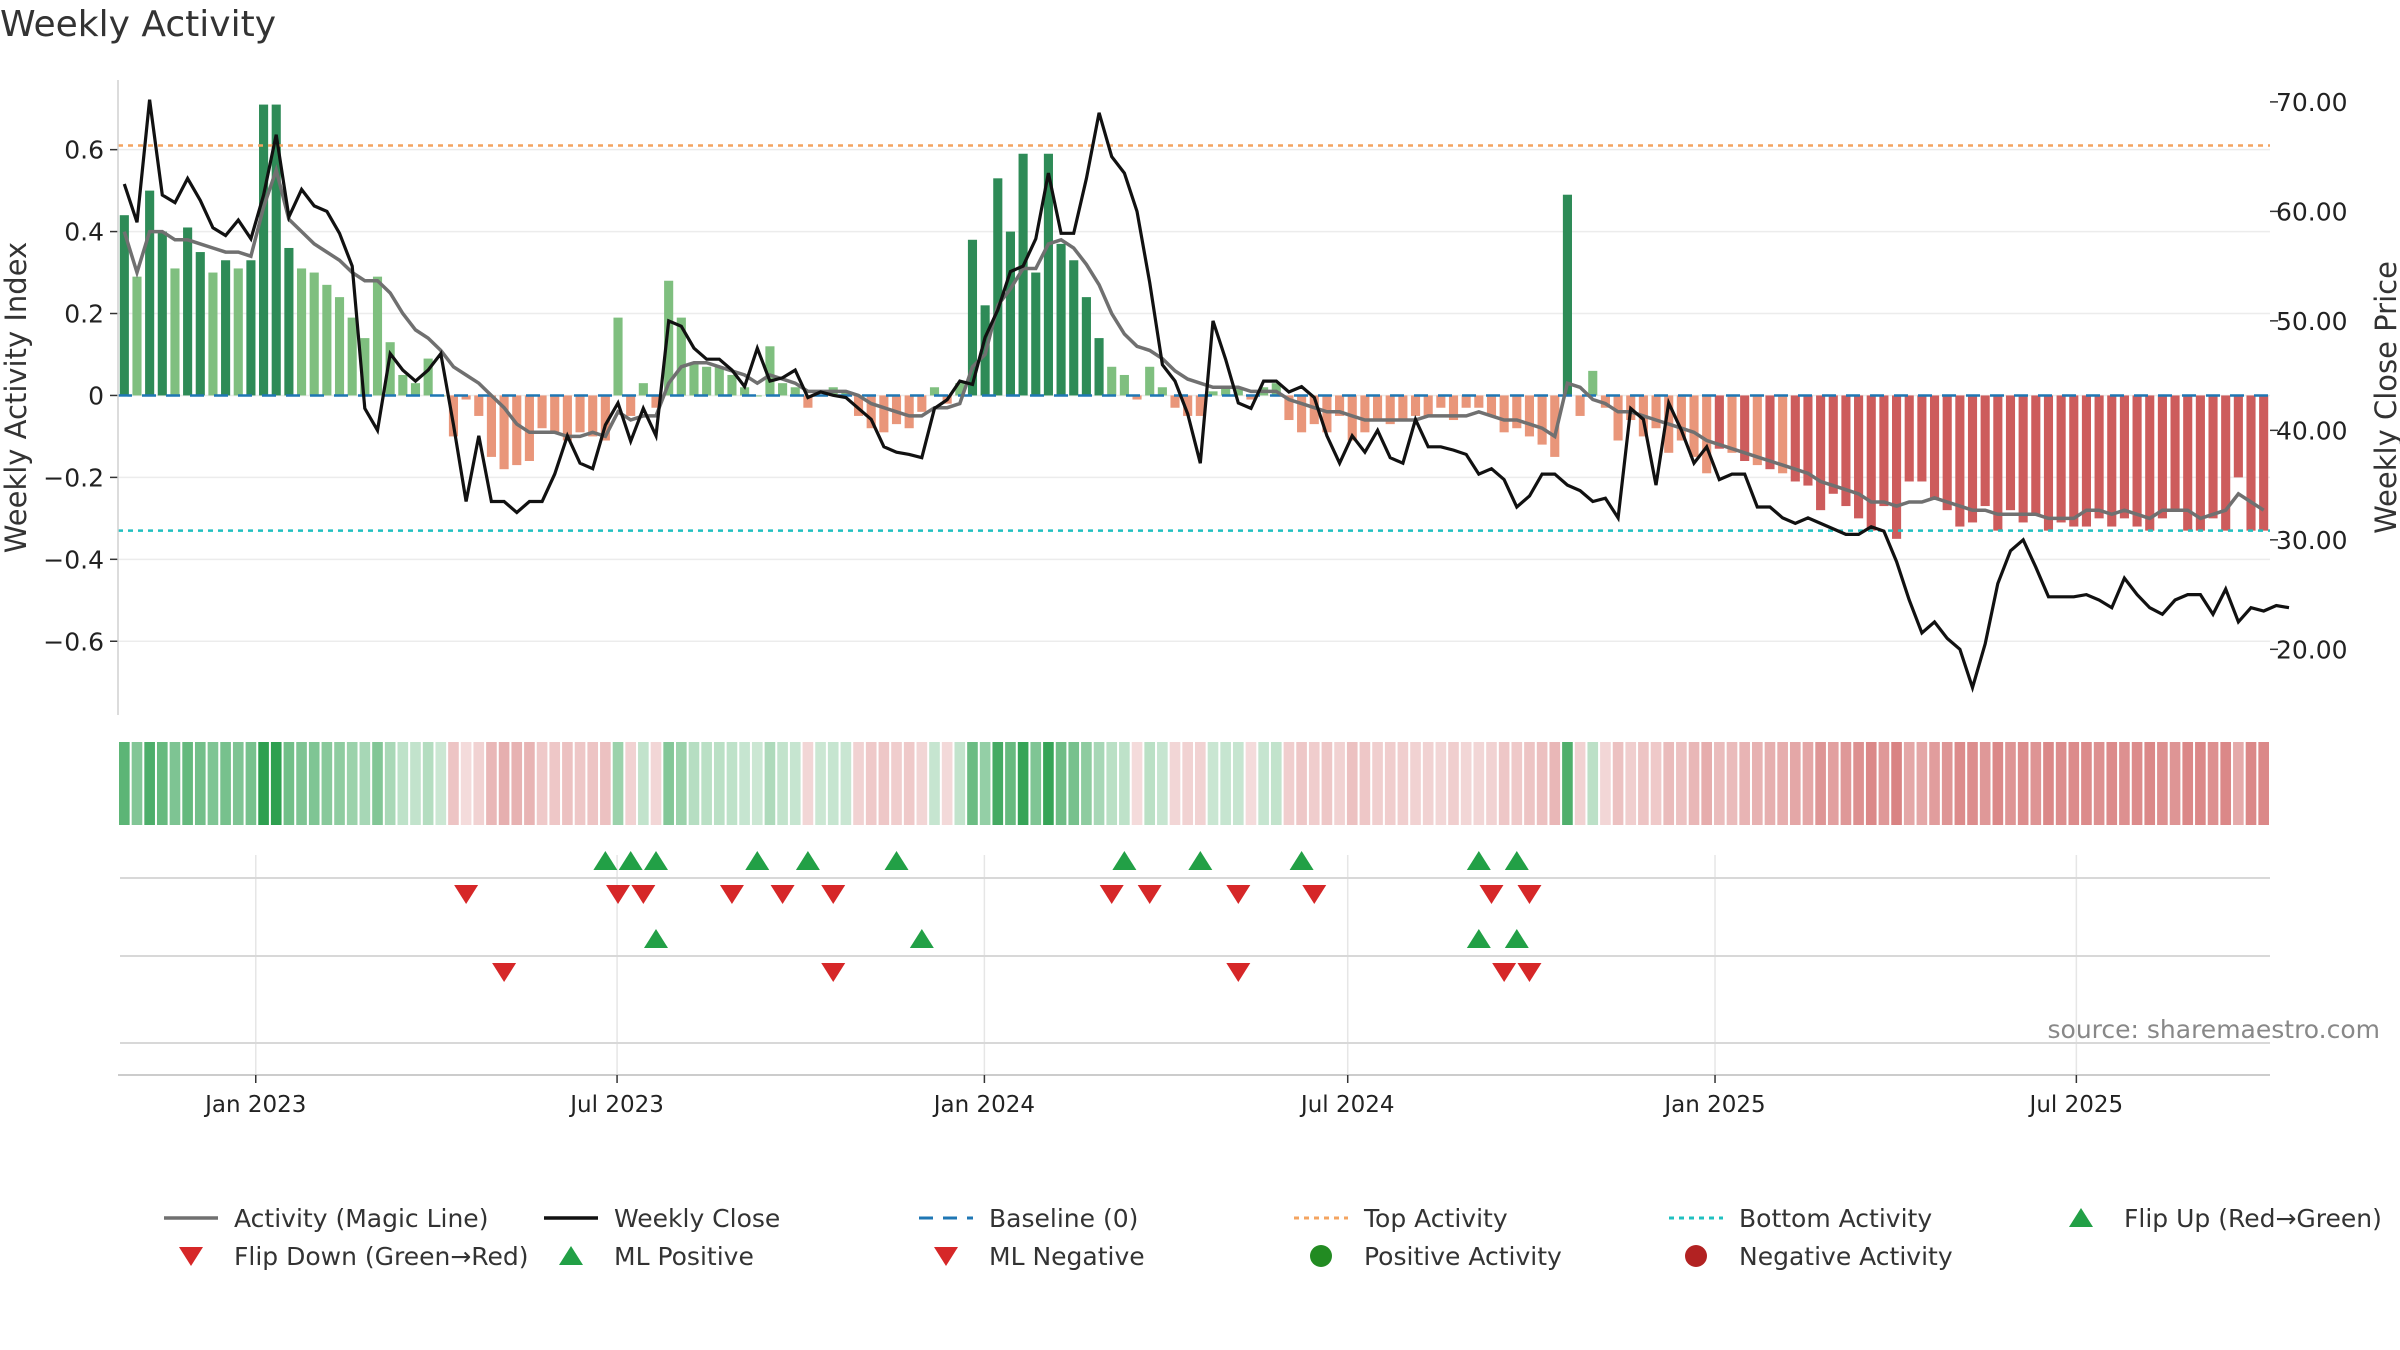  I want to click on legend-triangle-up, so click(2081, 1217).